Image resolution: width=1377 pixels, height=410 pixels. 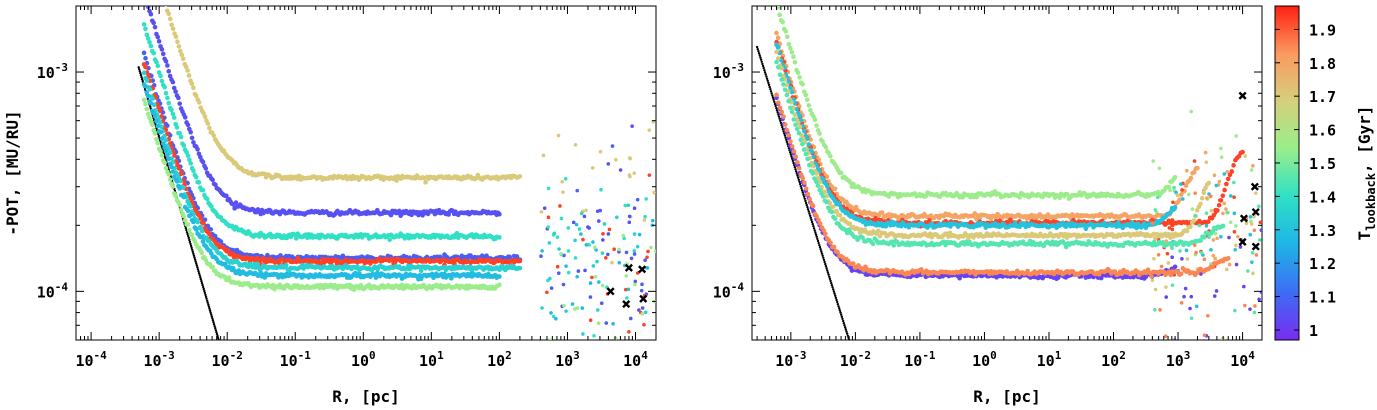 What do you see at coordinates (610, 291) in the screenshot?
I see `cross-marker` at bounding box center [610, 291].